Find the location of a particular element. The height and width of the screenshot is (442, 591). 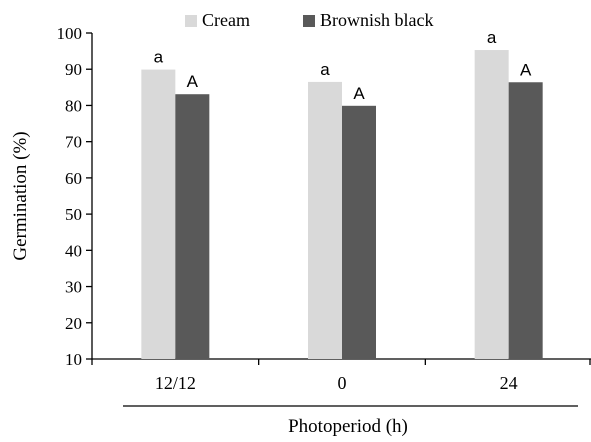

y-tick-label: 60 is located at coordinates (73, 178).